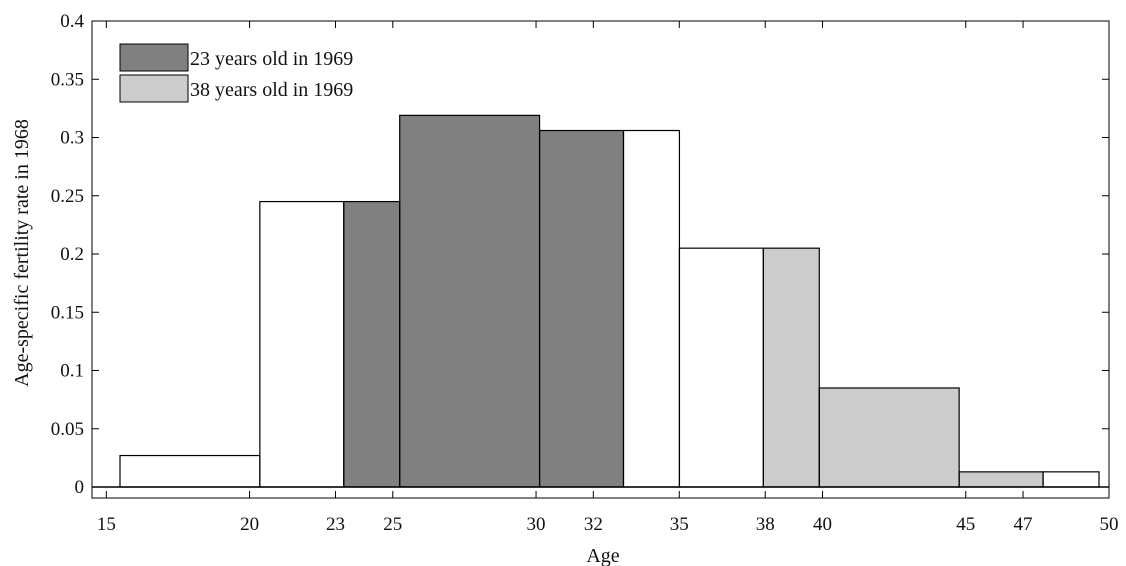  I want to click on x-tick-label-4: 30, so click(536, 524).